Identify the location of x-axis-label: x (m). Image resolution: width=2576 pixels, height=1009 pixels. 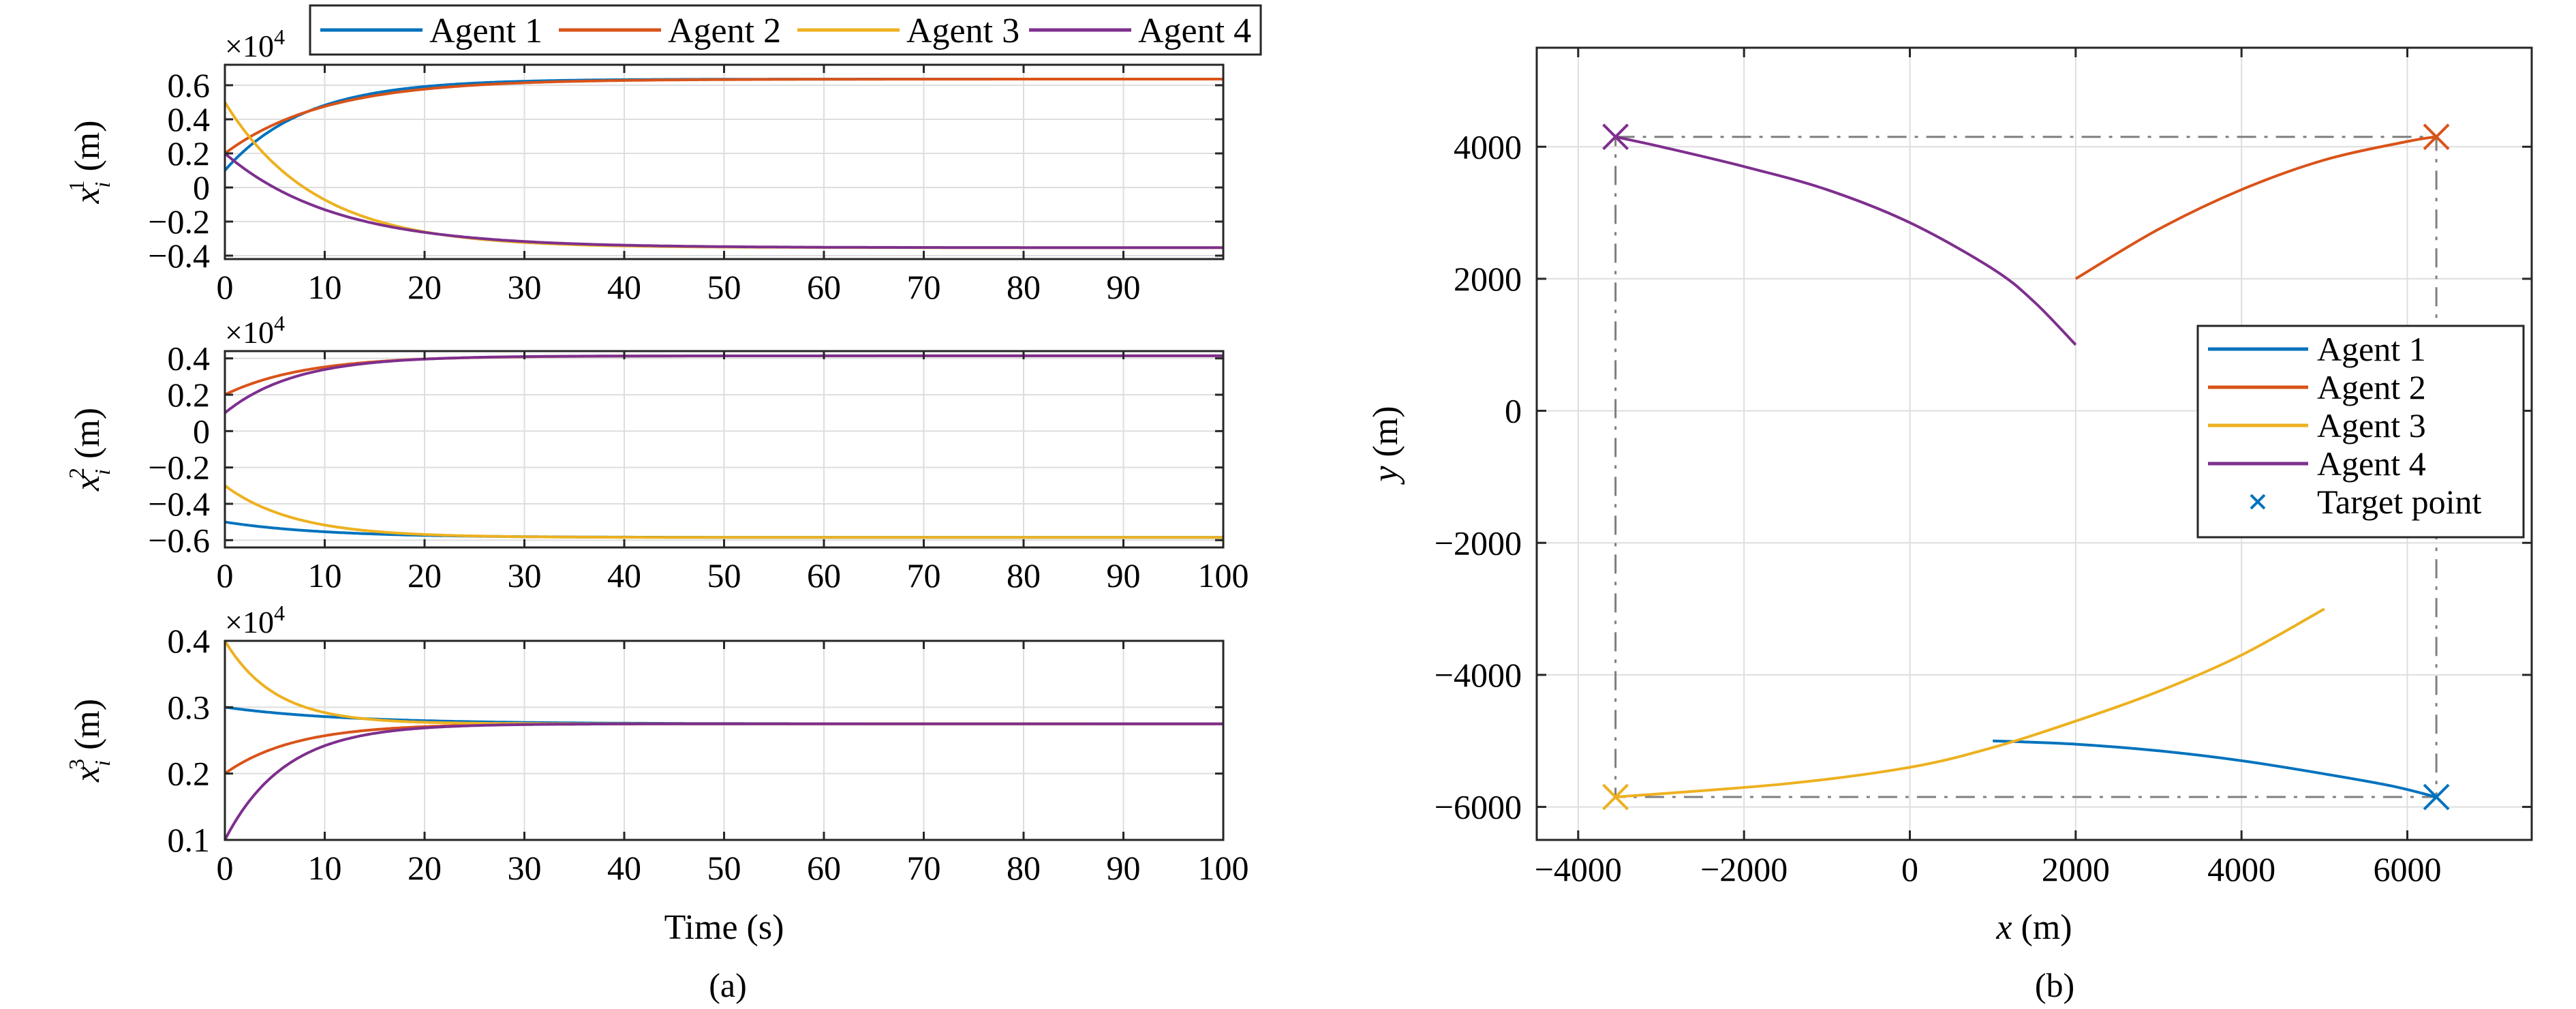
(2033, 927).